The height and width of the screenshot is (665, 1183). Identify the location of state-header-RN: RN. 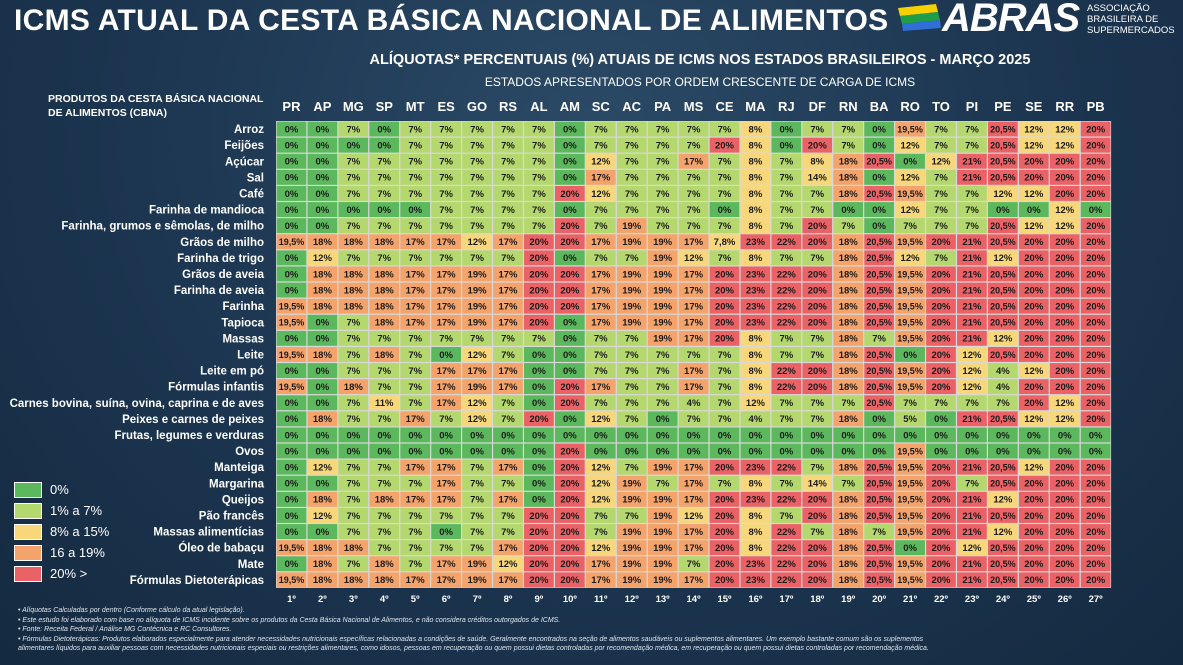
(848, 106).